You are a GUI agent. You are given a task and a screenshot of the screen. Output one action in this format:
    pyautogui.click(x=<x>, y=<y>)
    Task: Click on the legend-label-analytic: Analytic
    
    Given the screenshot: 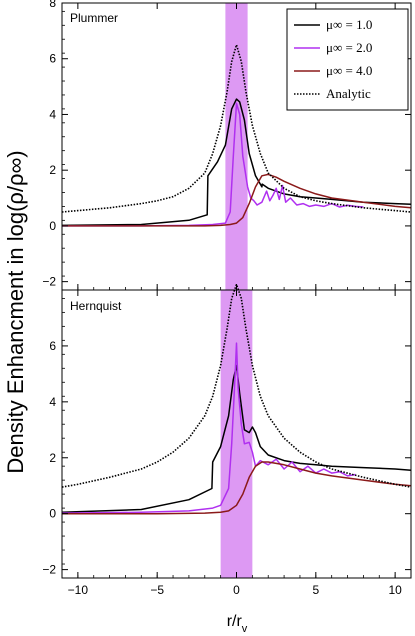 What is the action you would take?
    pyautogui.click(x=348, y=93)
    